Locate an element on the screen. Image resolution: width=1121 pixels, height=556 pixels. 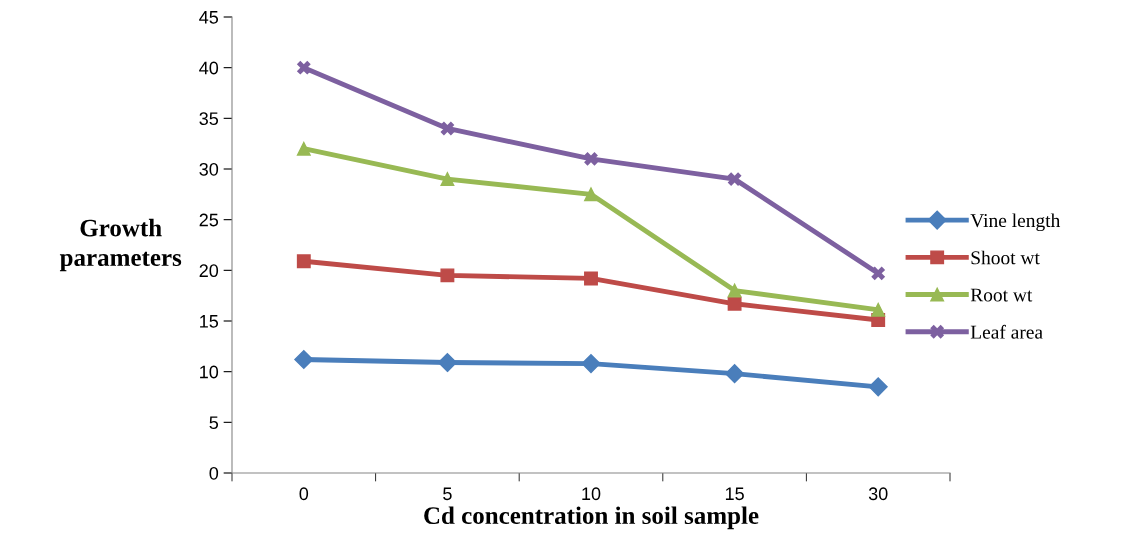
x-tick-label: 10 is located at coordinates (591, 494).